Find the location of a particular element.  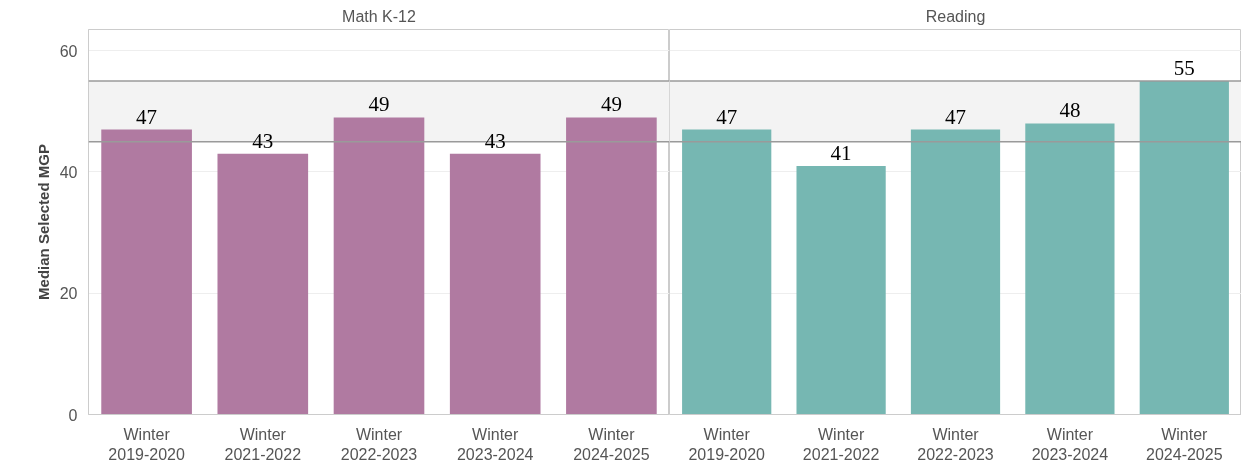

y-tick-label: 60 is located at coordinates (68, 51).